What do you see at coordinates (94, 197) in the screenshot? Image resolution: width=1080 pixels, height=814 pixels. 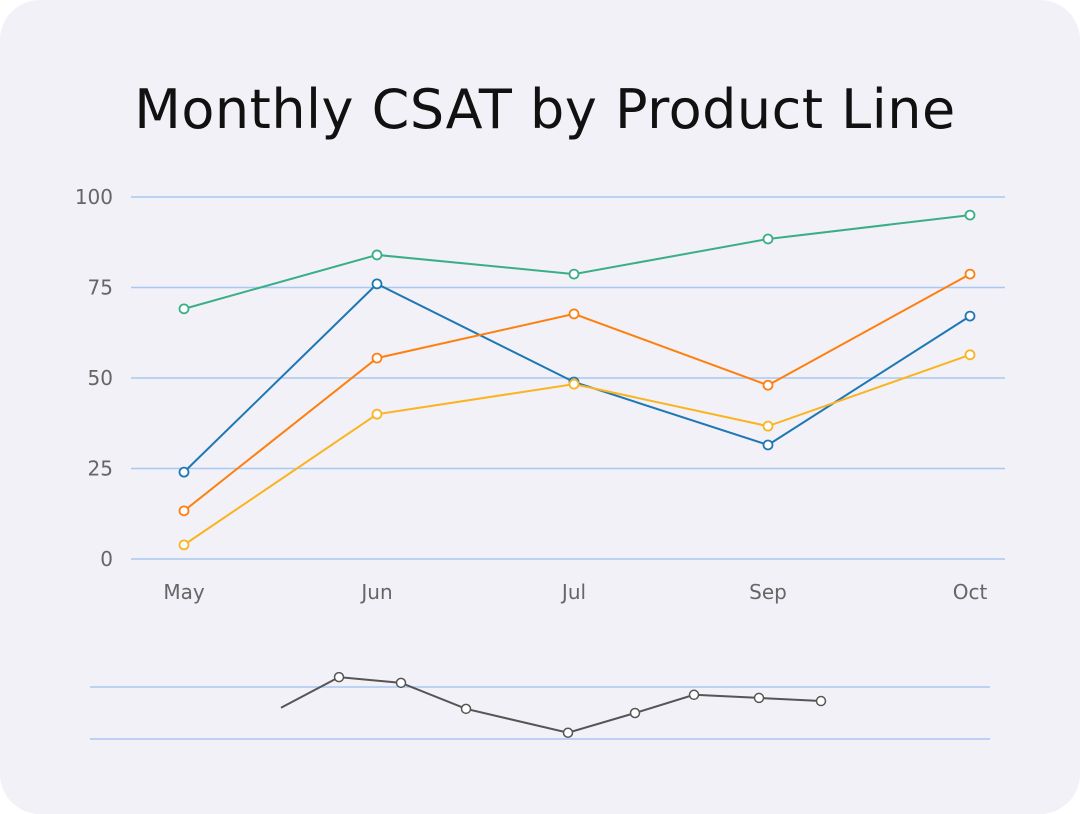 I see `y-tick-label: 100` at bounding box center [94, 197].